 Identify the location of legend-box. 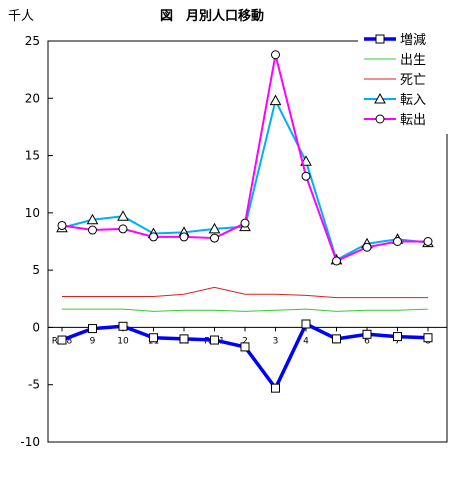
(404, 82).